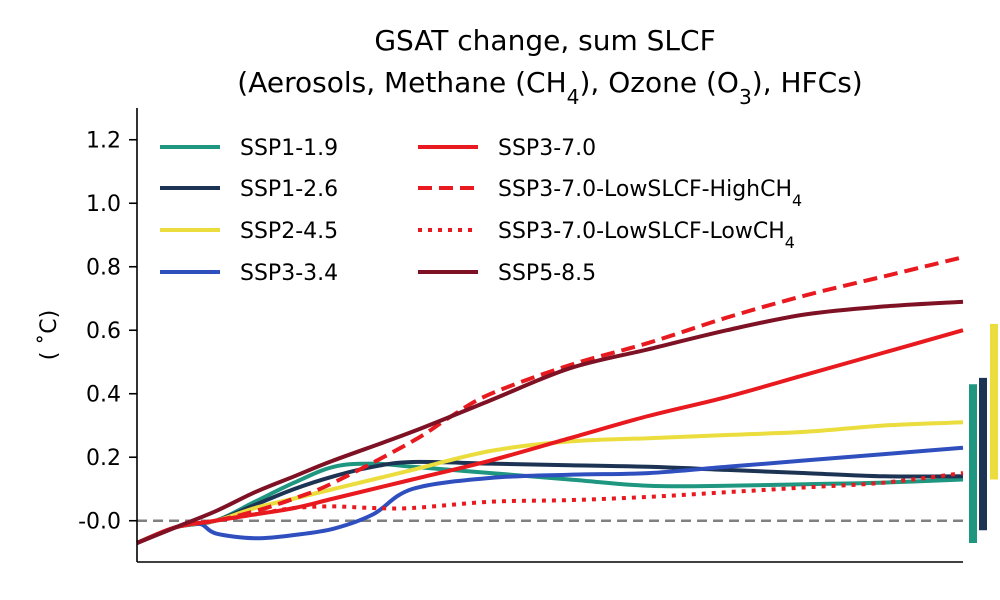  What do you see at coordinates (103, 395) in the screenshot?
I see `y-tick-label: 0.4` at bounding box center [103, 395].